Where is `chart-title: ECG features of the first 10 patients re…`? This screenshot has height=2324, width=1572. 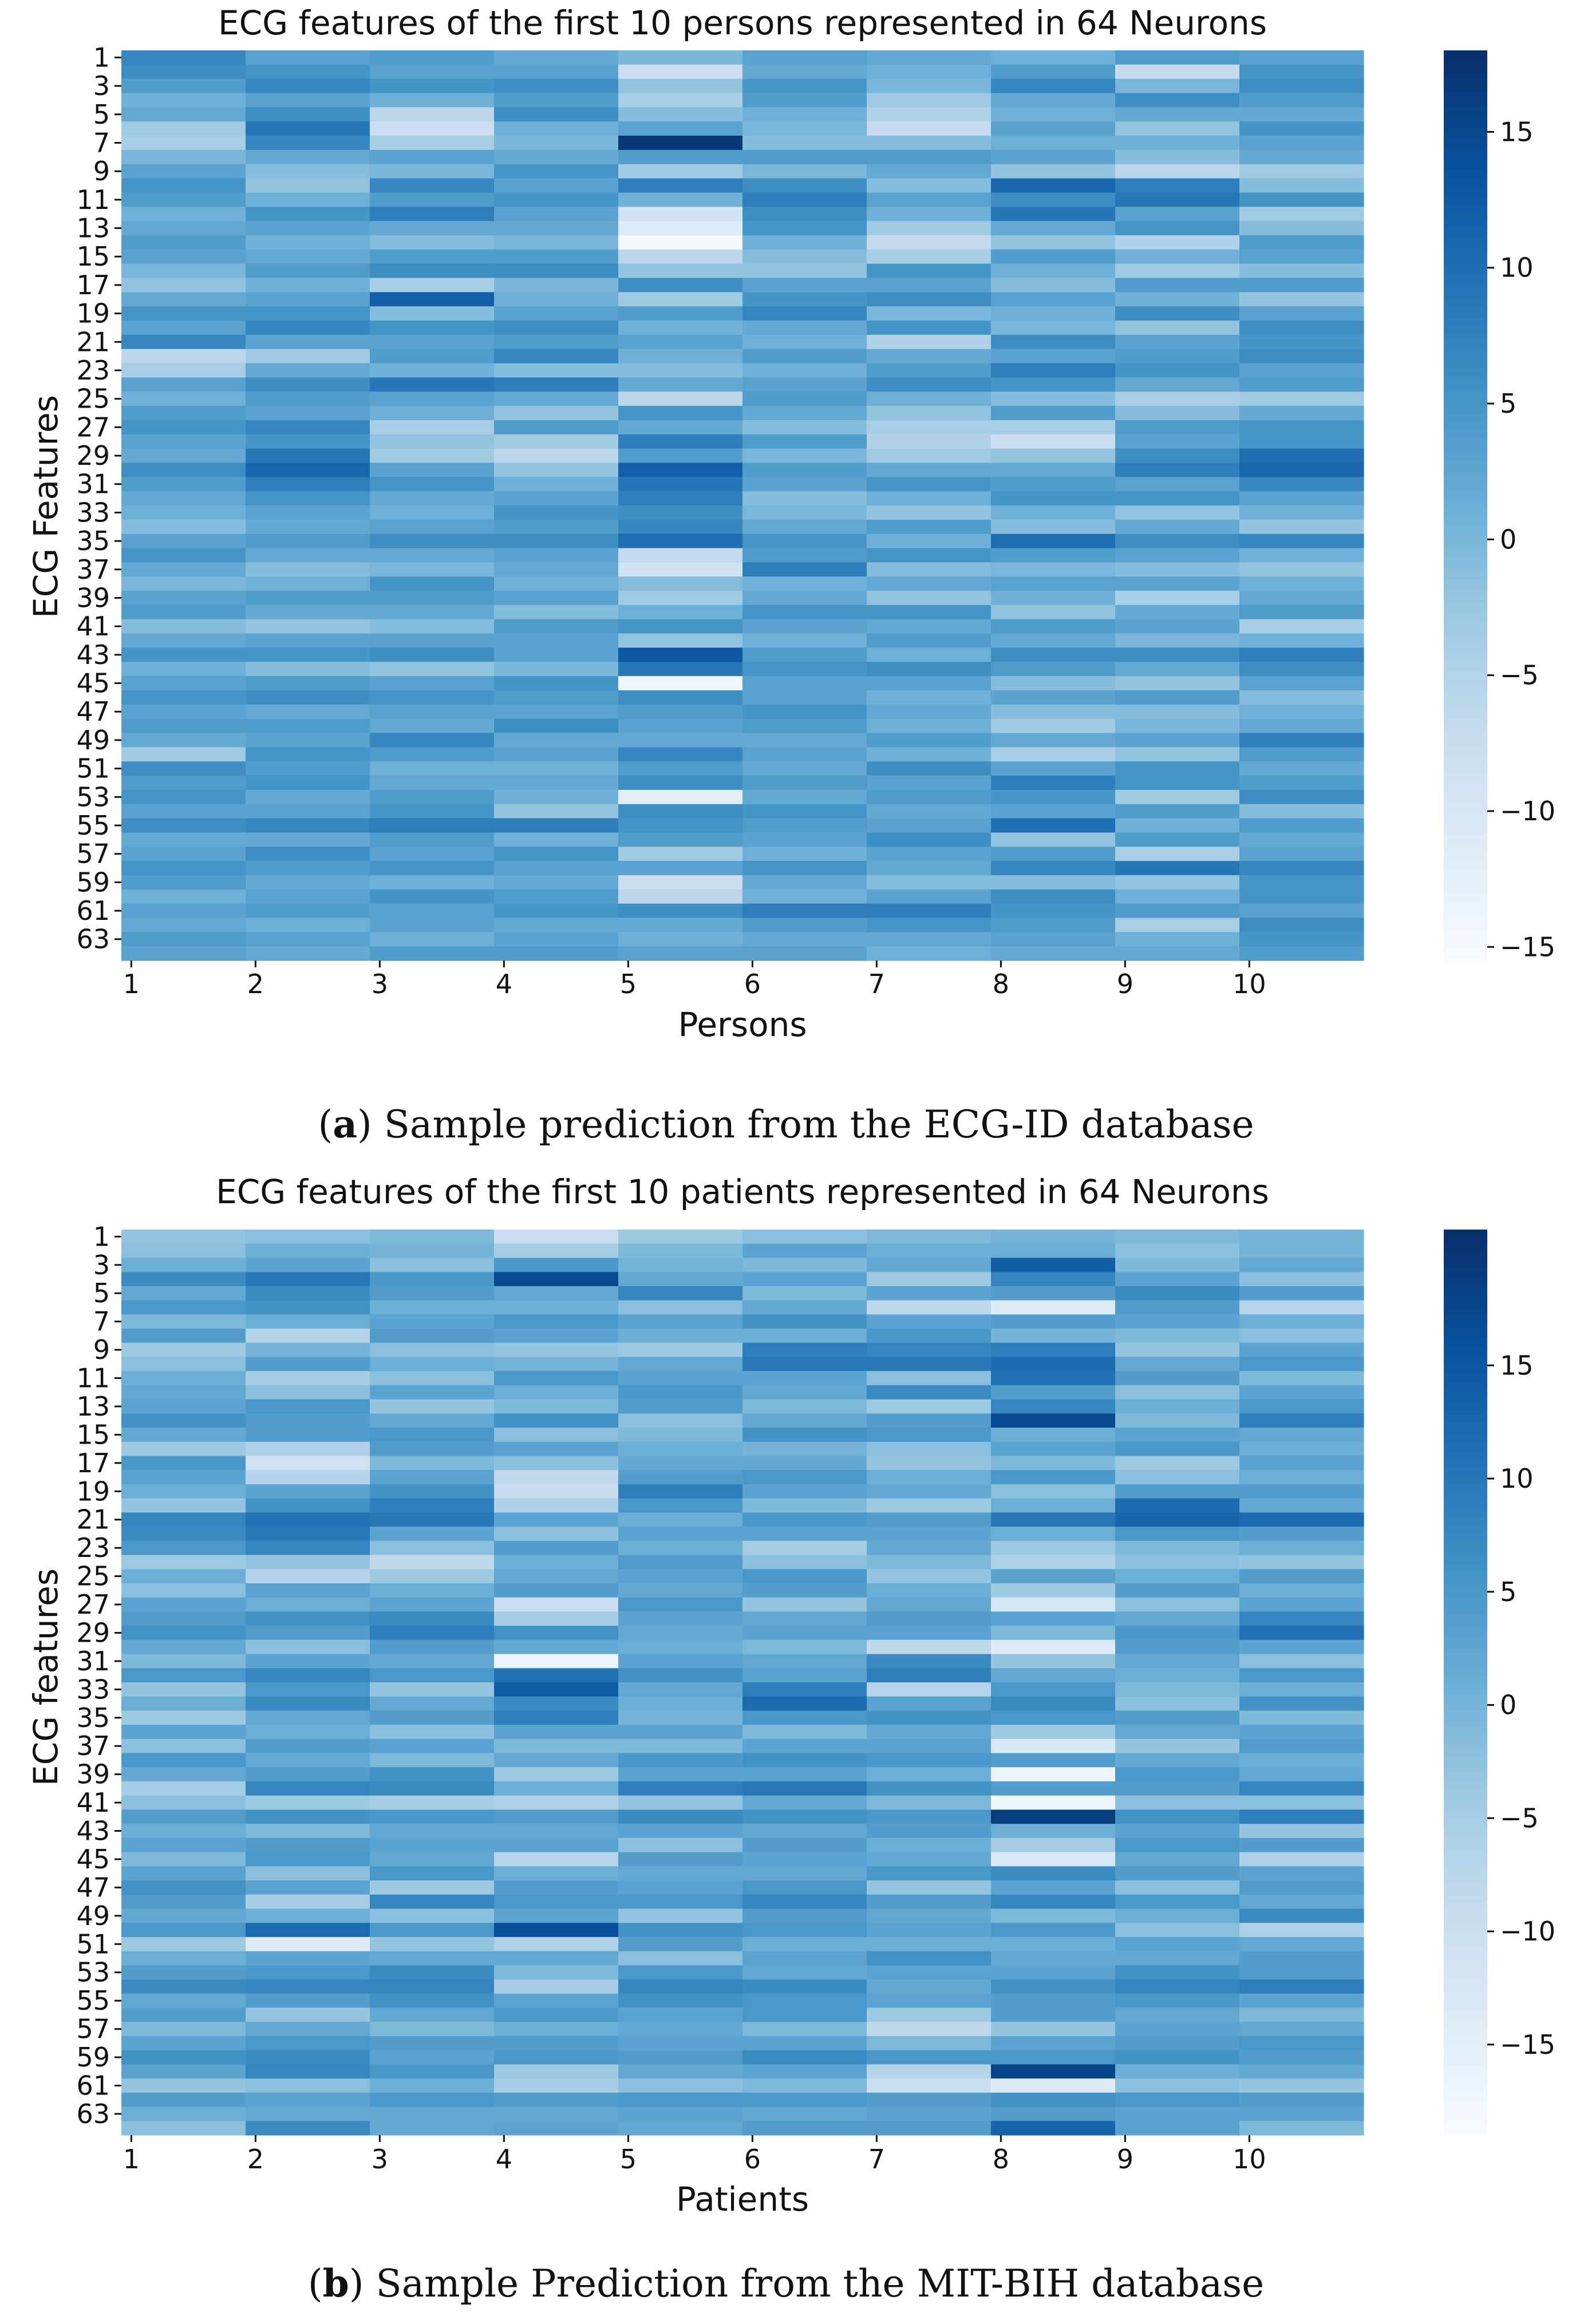 chart-title: ECG features of the first 10 patients re… is located at coordinates (742, 1191).